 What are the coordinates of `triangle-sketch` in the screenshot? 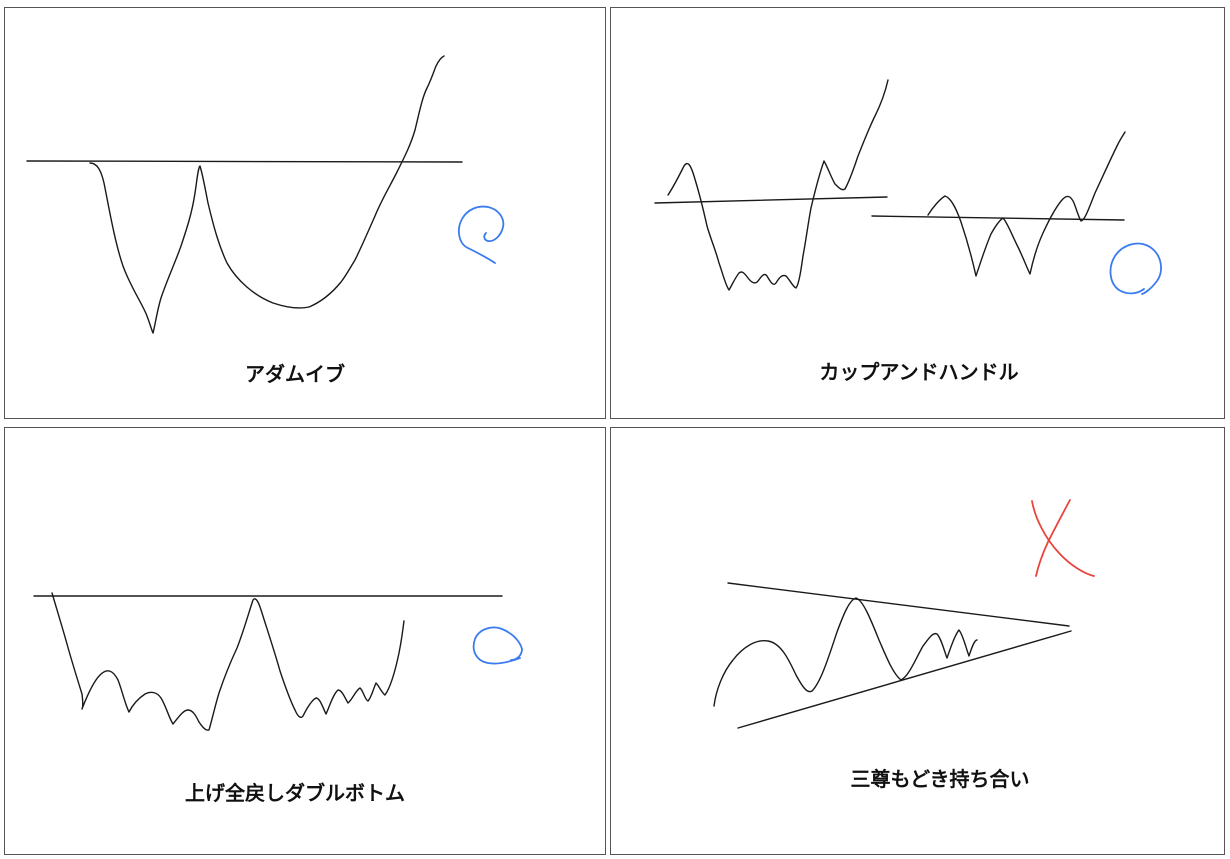 It's located at (904, 614).